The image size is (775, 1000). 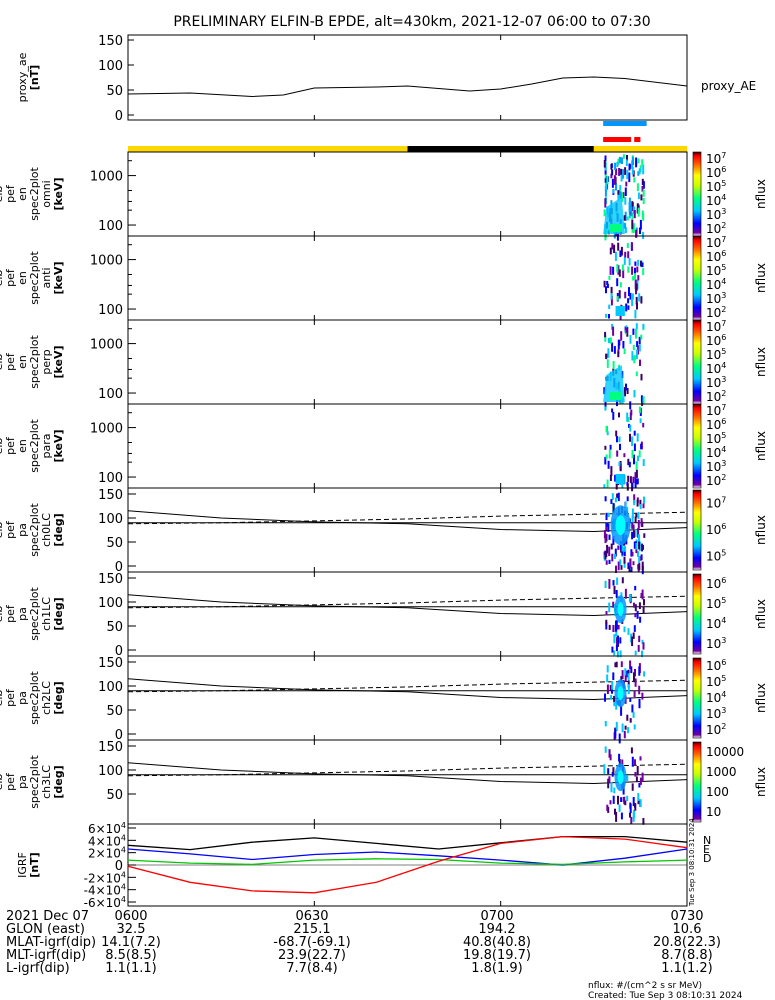 I want to click on y-axis-label-line: [deg], so click(x=58, y=529).